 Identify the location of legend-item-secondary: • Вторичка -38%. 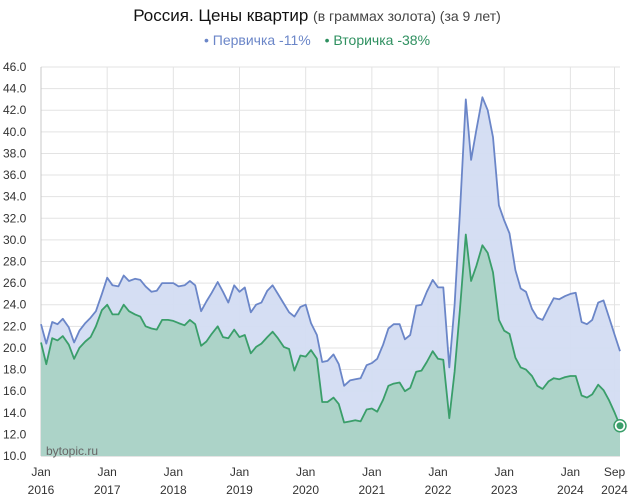
(377, 40).